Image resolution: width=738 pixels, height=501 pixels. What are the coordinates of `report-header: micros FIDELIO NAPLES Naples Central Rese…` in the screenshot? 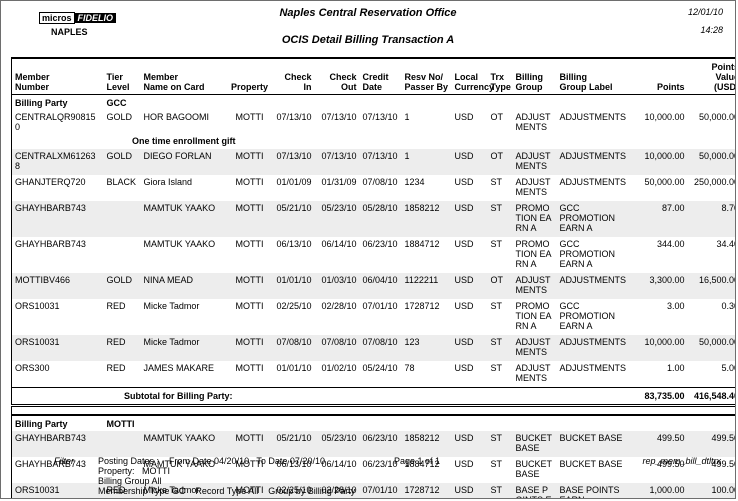 It's located at (368, 27).